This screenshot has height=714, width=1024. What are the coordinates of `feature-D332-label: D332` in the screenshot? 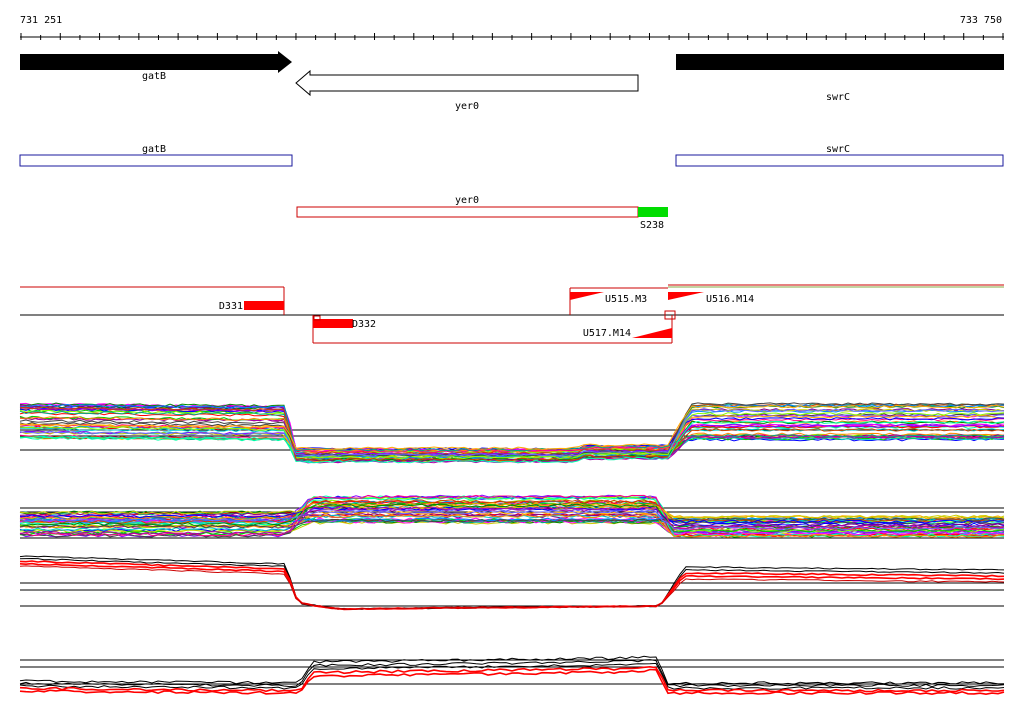 It's located at (364, 324).